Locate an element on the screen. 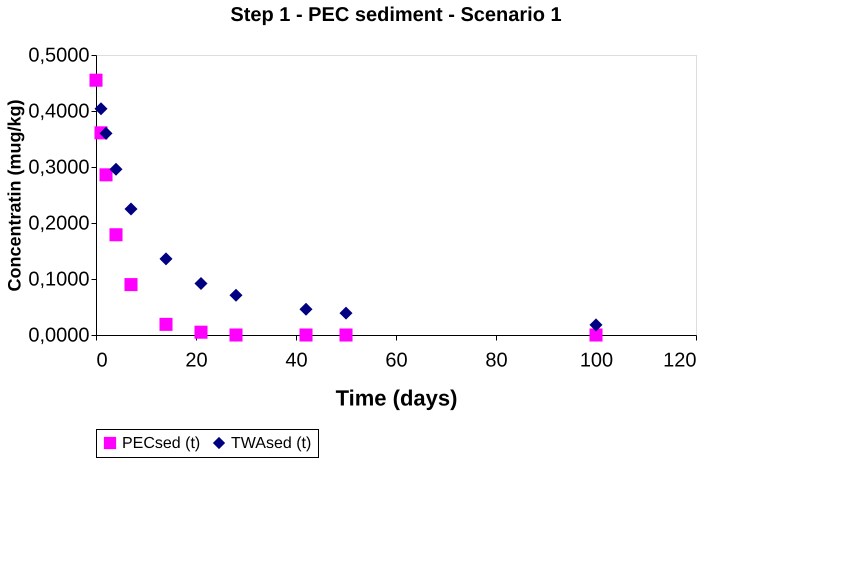 This screenshot has width=859, height=566. x-tick-label: 100 is located at coordinates (597, 361).